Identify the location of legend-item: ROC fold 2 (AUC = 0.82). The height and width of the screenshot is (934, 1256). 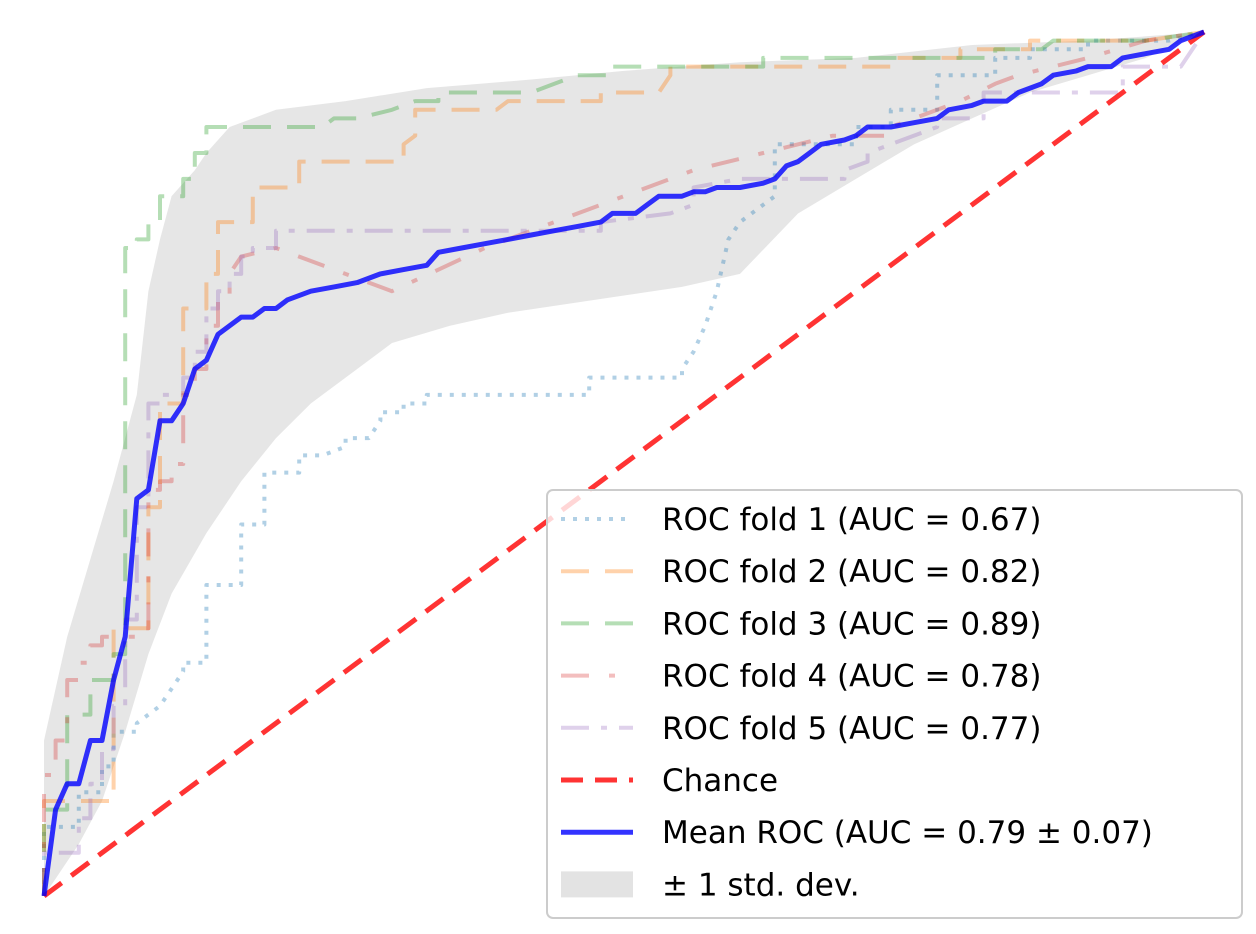
(801, 572).